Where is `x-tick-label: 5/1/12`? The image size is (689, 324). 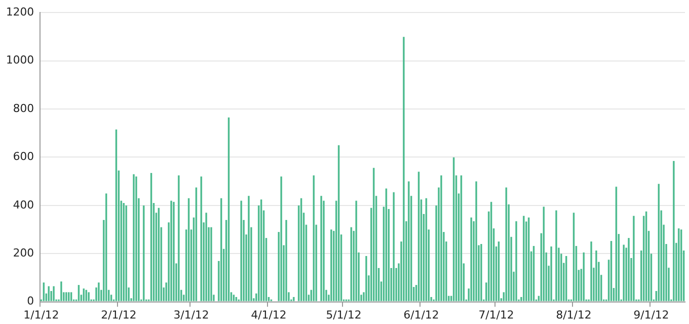
x-tick-label: 5/1/12 is located at coordinates (344, 315).